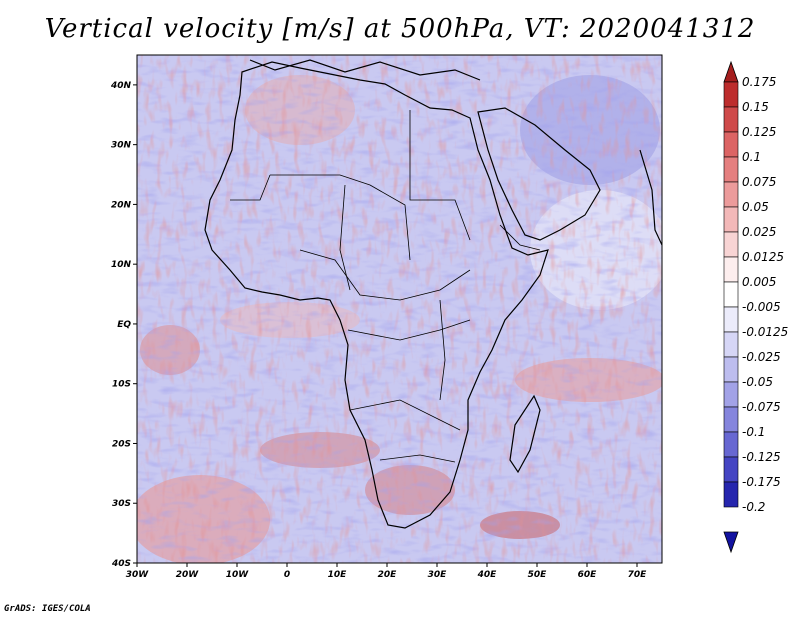 Image resolution: width=800 pixels, height=618 pixels. Describe the element at coordinates (539, 174) in the screenshot. I see `arabia-coastline` at that location.